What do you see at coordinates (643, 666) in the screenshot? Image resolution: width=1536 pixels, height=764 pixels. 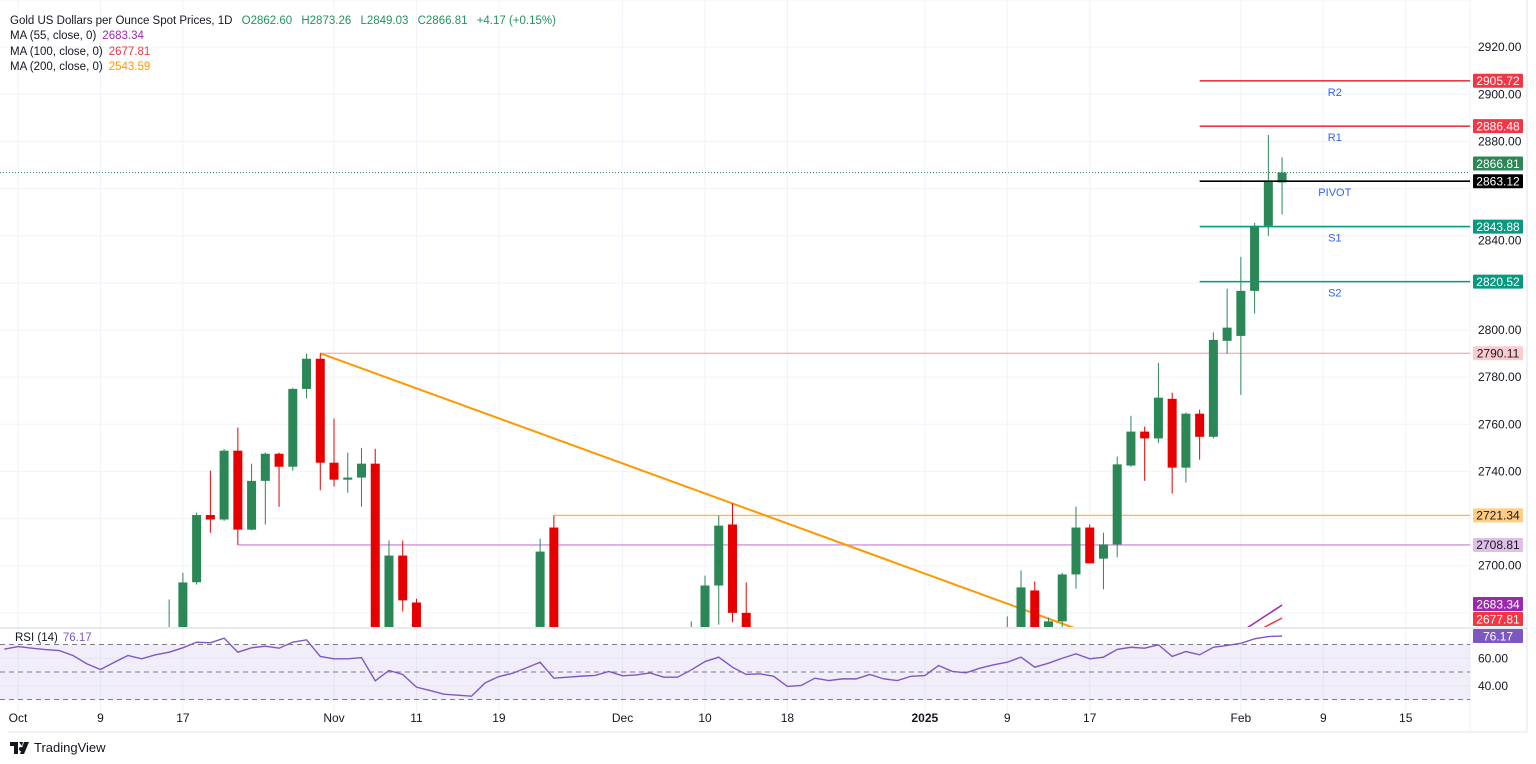 I see `rsi-line` at bounding box center [643, 666].